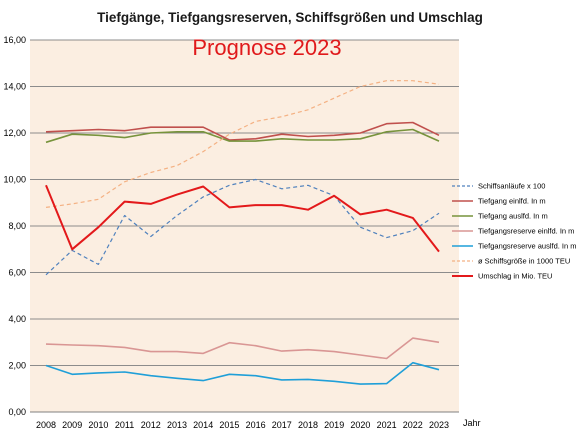 The height and width of the screenshot is (436, 580). I want to click on x-axis-label: Jahr, so click(472, 423).